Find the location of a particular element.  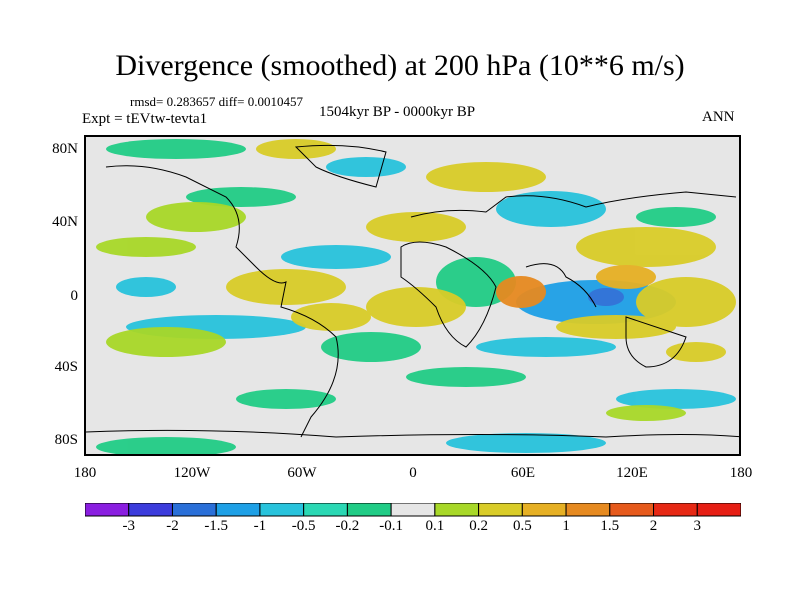

colorbar is located at coordinates (413, 510).